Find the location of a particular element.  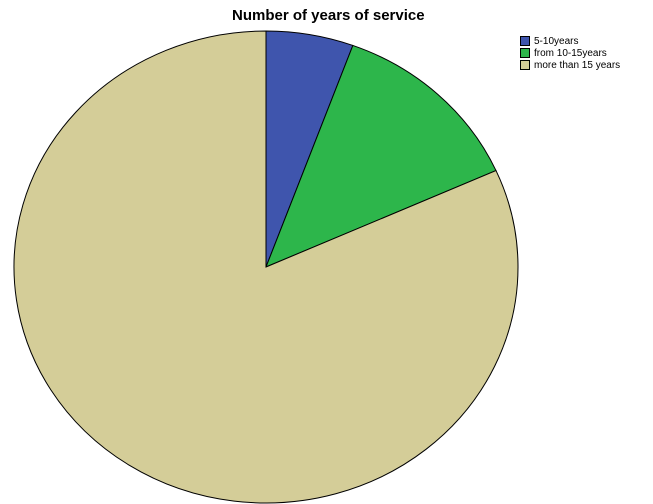

legend-label: from 10-15years is located at coordinates (570, 53).